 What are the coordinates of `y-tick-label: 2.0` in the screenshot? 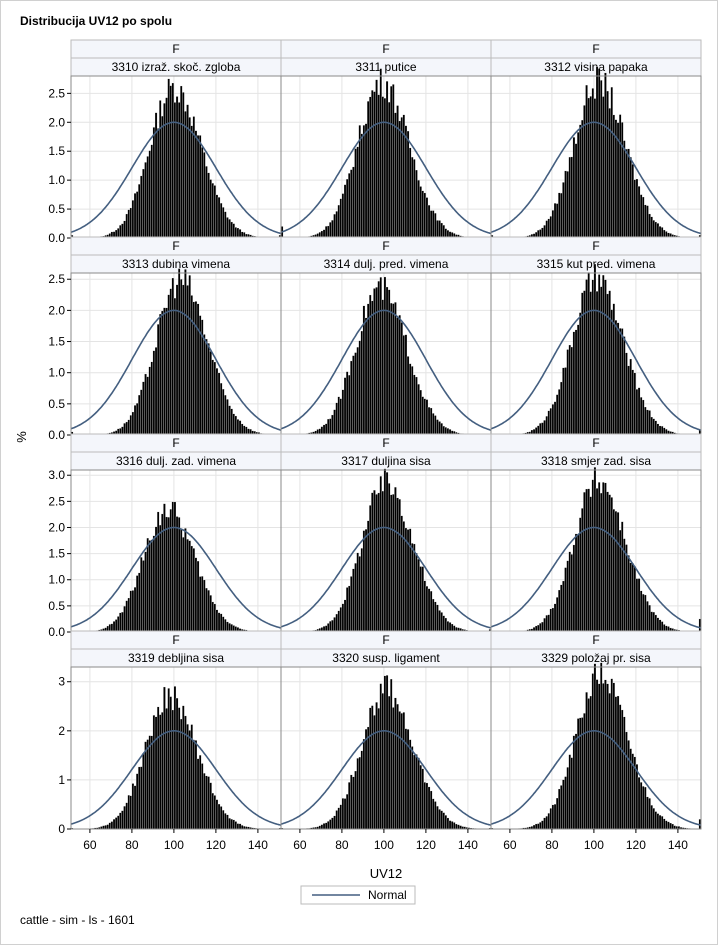 It's located at (56, 122).